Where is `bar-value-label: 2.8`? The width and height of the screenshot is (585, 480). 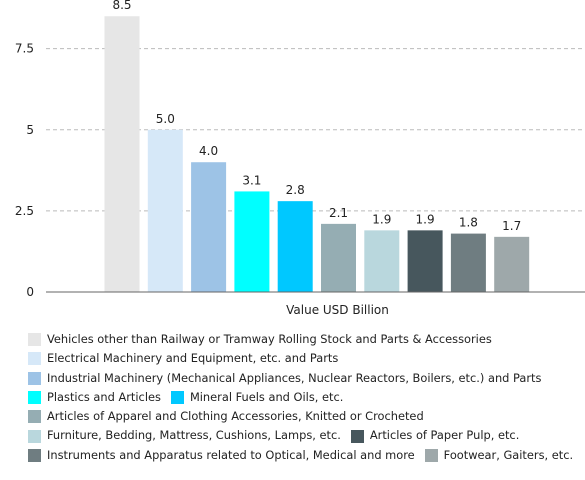
bar-value-label: 2.8 is located at coordinates (295, 190).